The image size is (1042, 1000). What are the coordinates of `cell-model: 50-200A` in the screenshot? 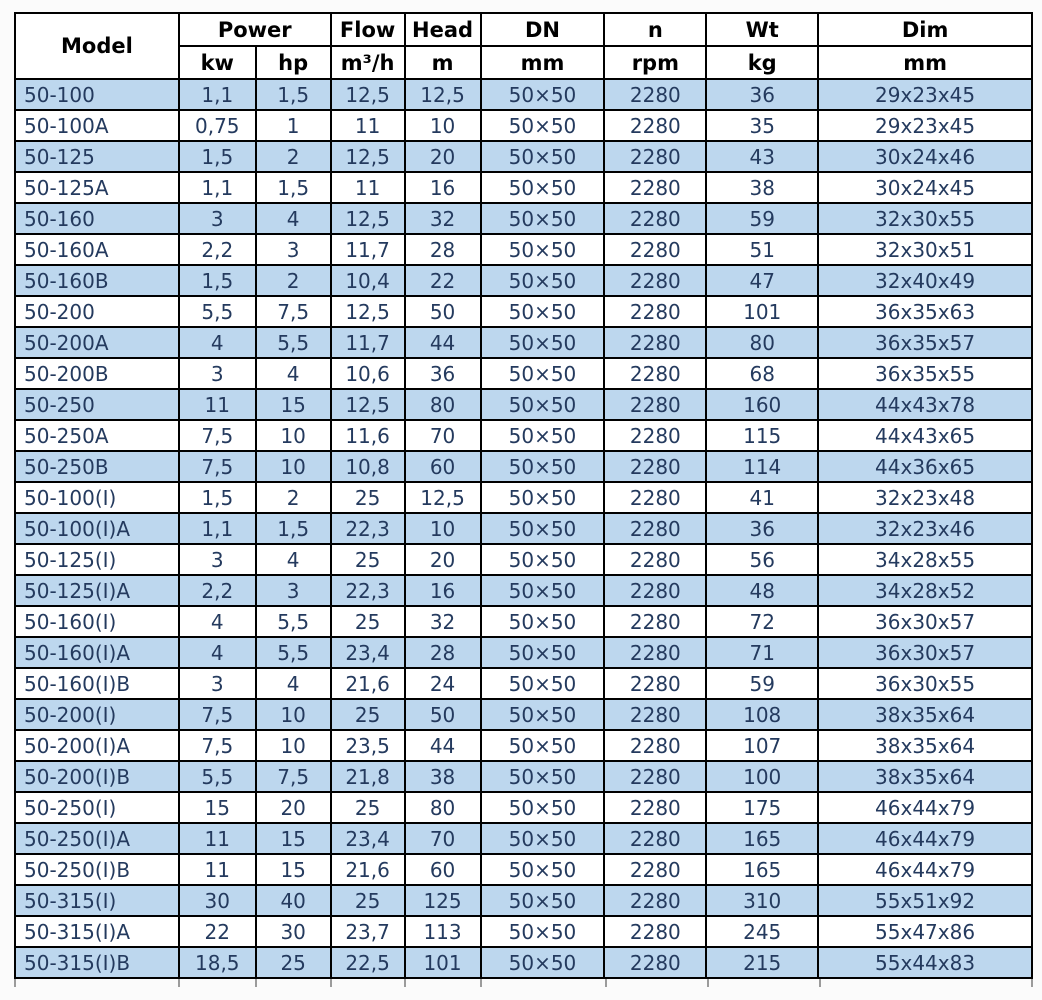 It's located at (97, 342).